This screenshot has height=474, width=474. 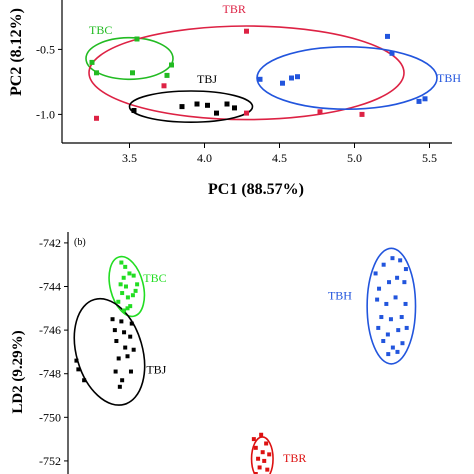 What do you see at coordinates (391, 306) in the screenshot?
I see `lda-ellipse-tbh` at bounding box center [391, 306].